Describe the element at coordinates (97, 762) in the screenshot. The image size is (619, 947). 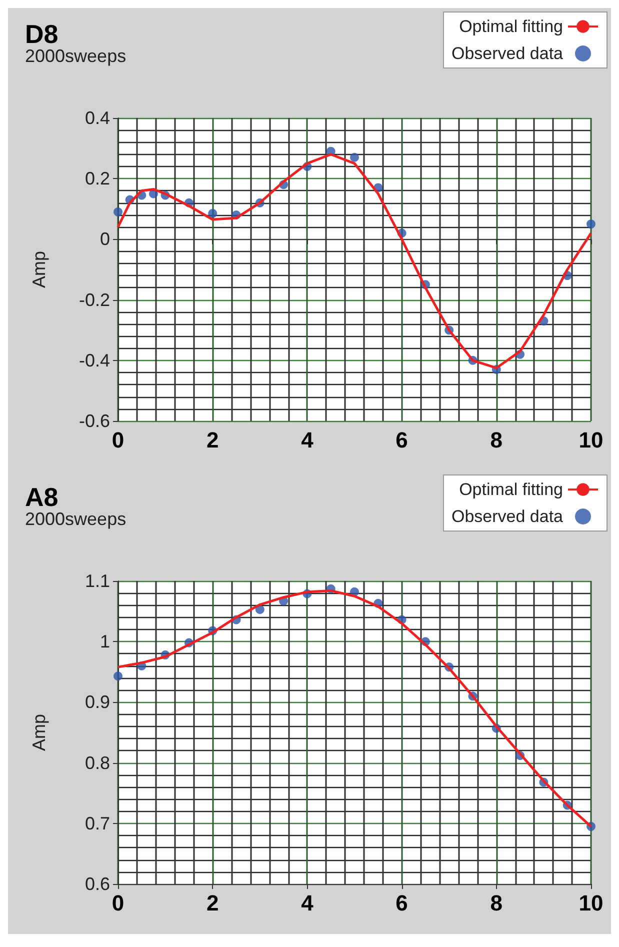
I see `y-tick-label: 0.8` at that location.